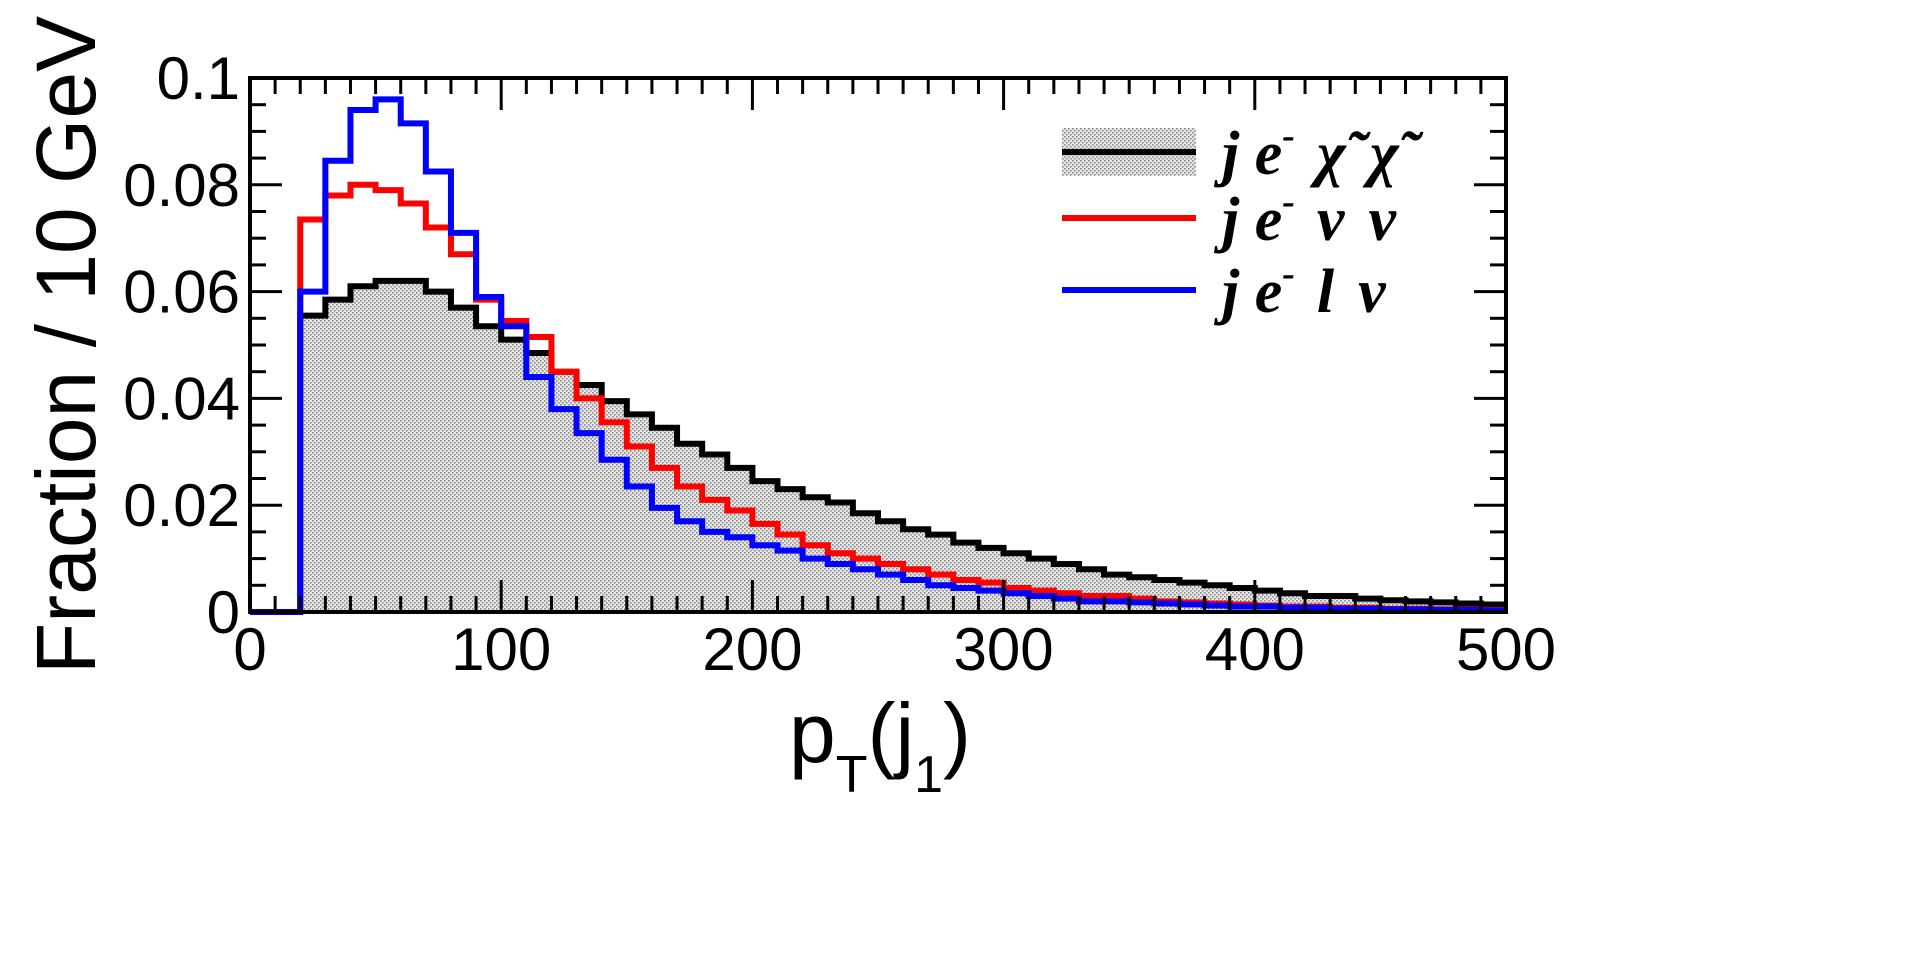  I want to click on x-axis-title: pT(j1), so click(880, 745).